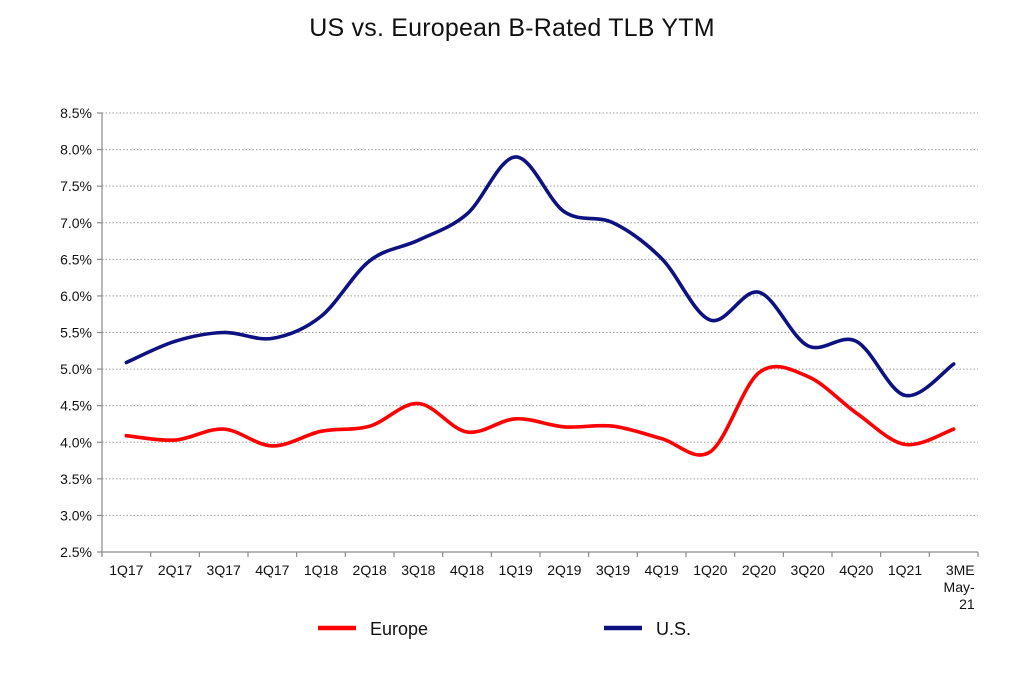 This screenshot has height=682, width=1024. What do you see at coordinates (76, 515) in the screenshot?
I see `y-tick-label: 3.0%` at bounding box center [76, 515].